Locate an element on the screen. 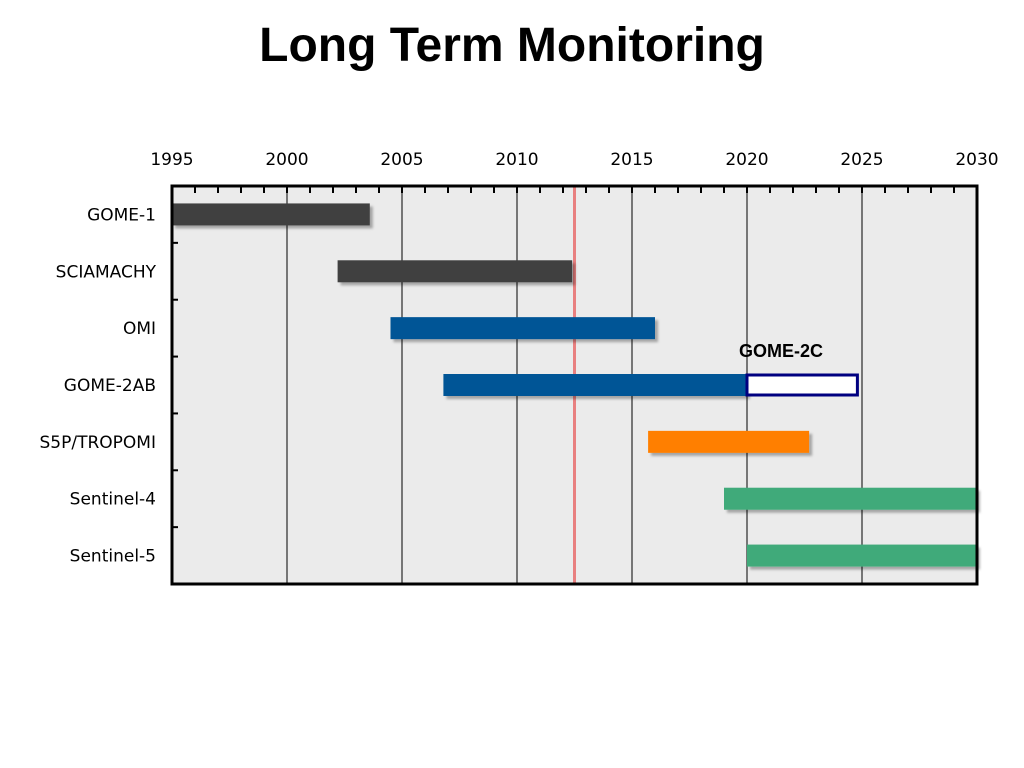 The height and width of the screenshot is (768, 1024). x-tick-label: 2030 is located at coordinates (976, 160).